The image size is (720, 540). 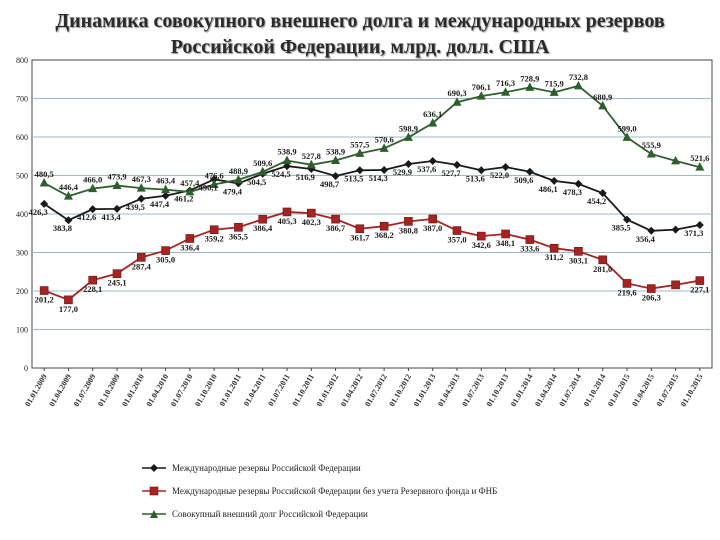 What do you see at coordinates (402, 172) in the screenshot?
I see `data-label: 529,9` at bounding box center [402, 172].